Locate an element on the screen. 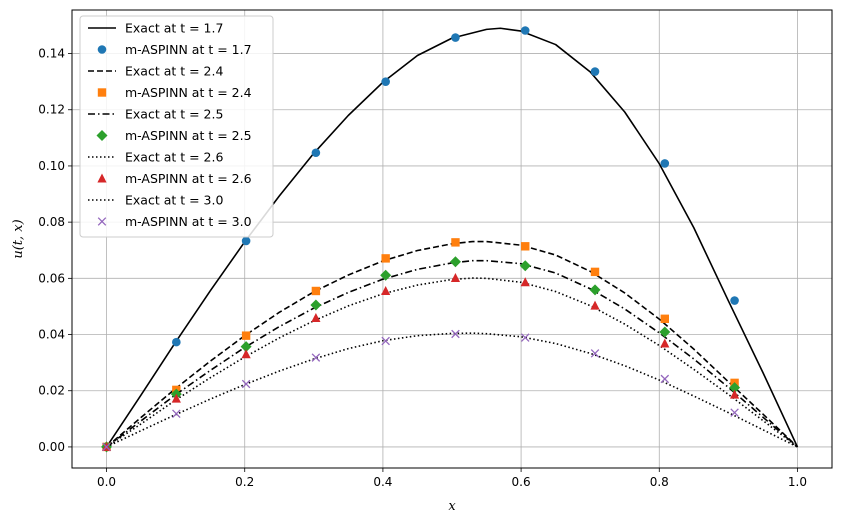  x-tick-label: 0.6 is located at coordinates (521, 482).